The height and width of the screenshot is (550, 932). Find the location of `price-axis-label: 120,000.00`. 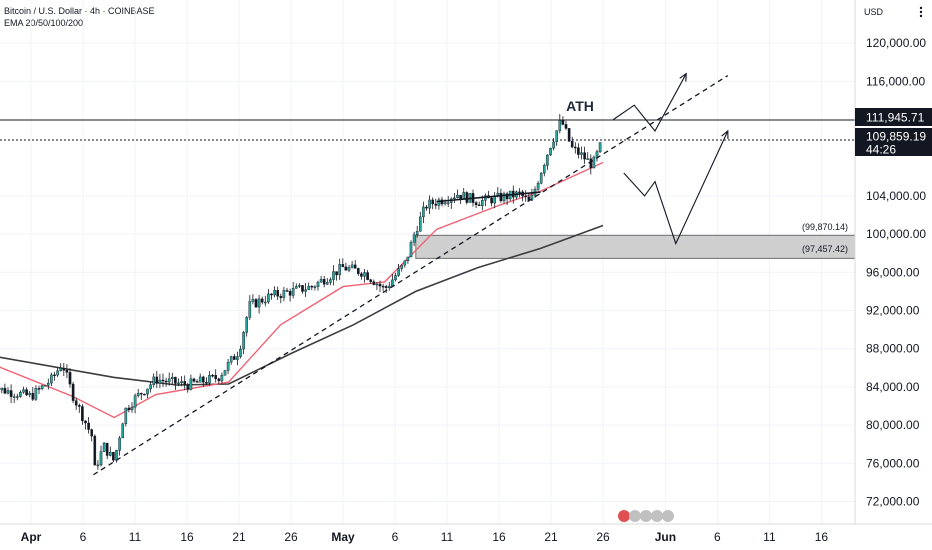

price-axis-label: 120,000.00 is located at coordinates (896, 43).